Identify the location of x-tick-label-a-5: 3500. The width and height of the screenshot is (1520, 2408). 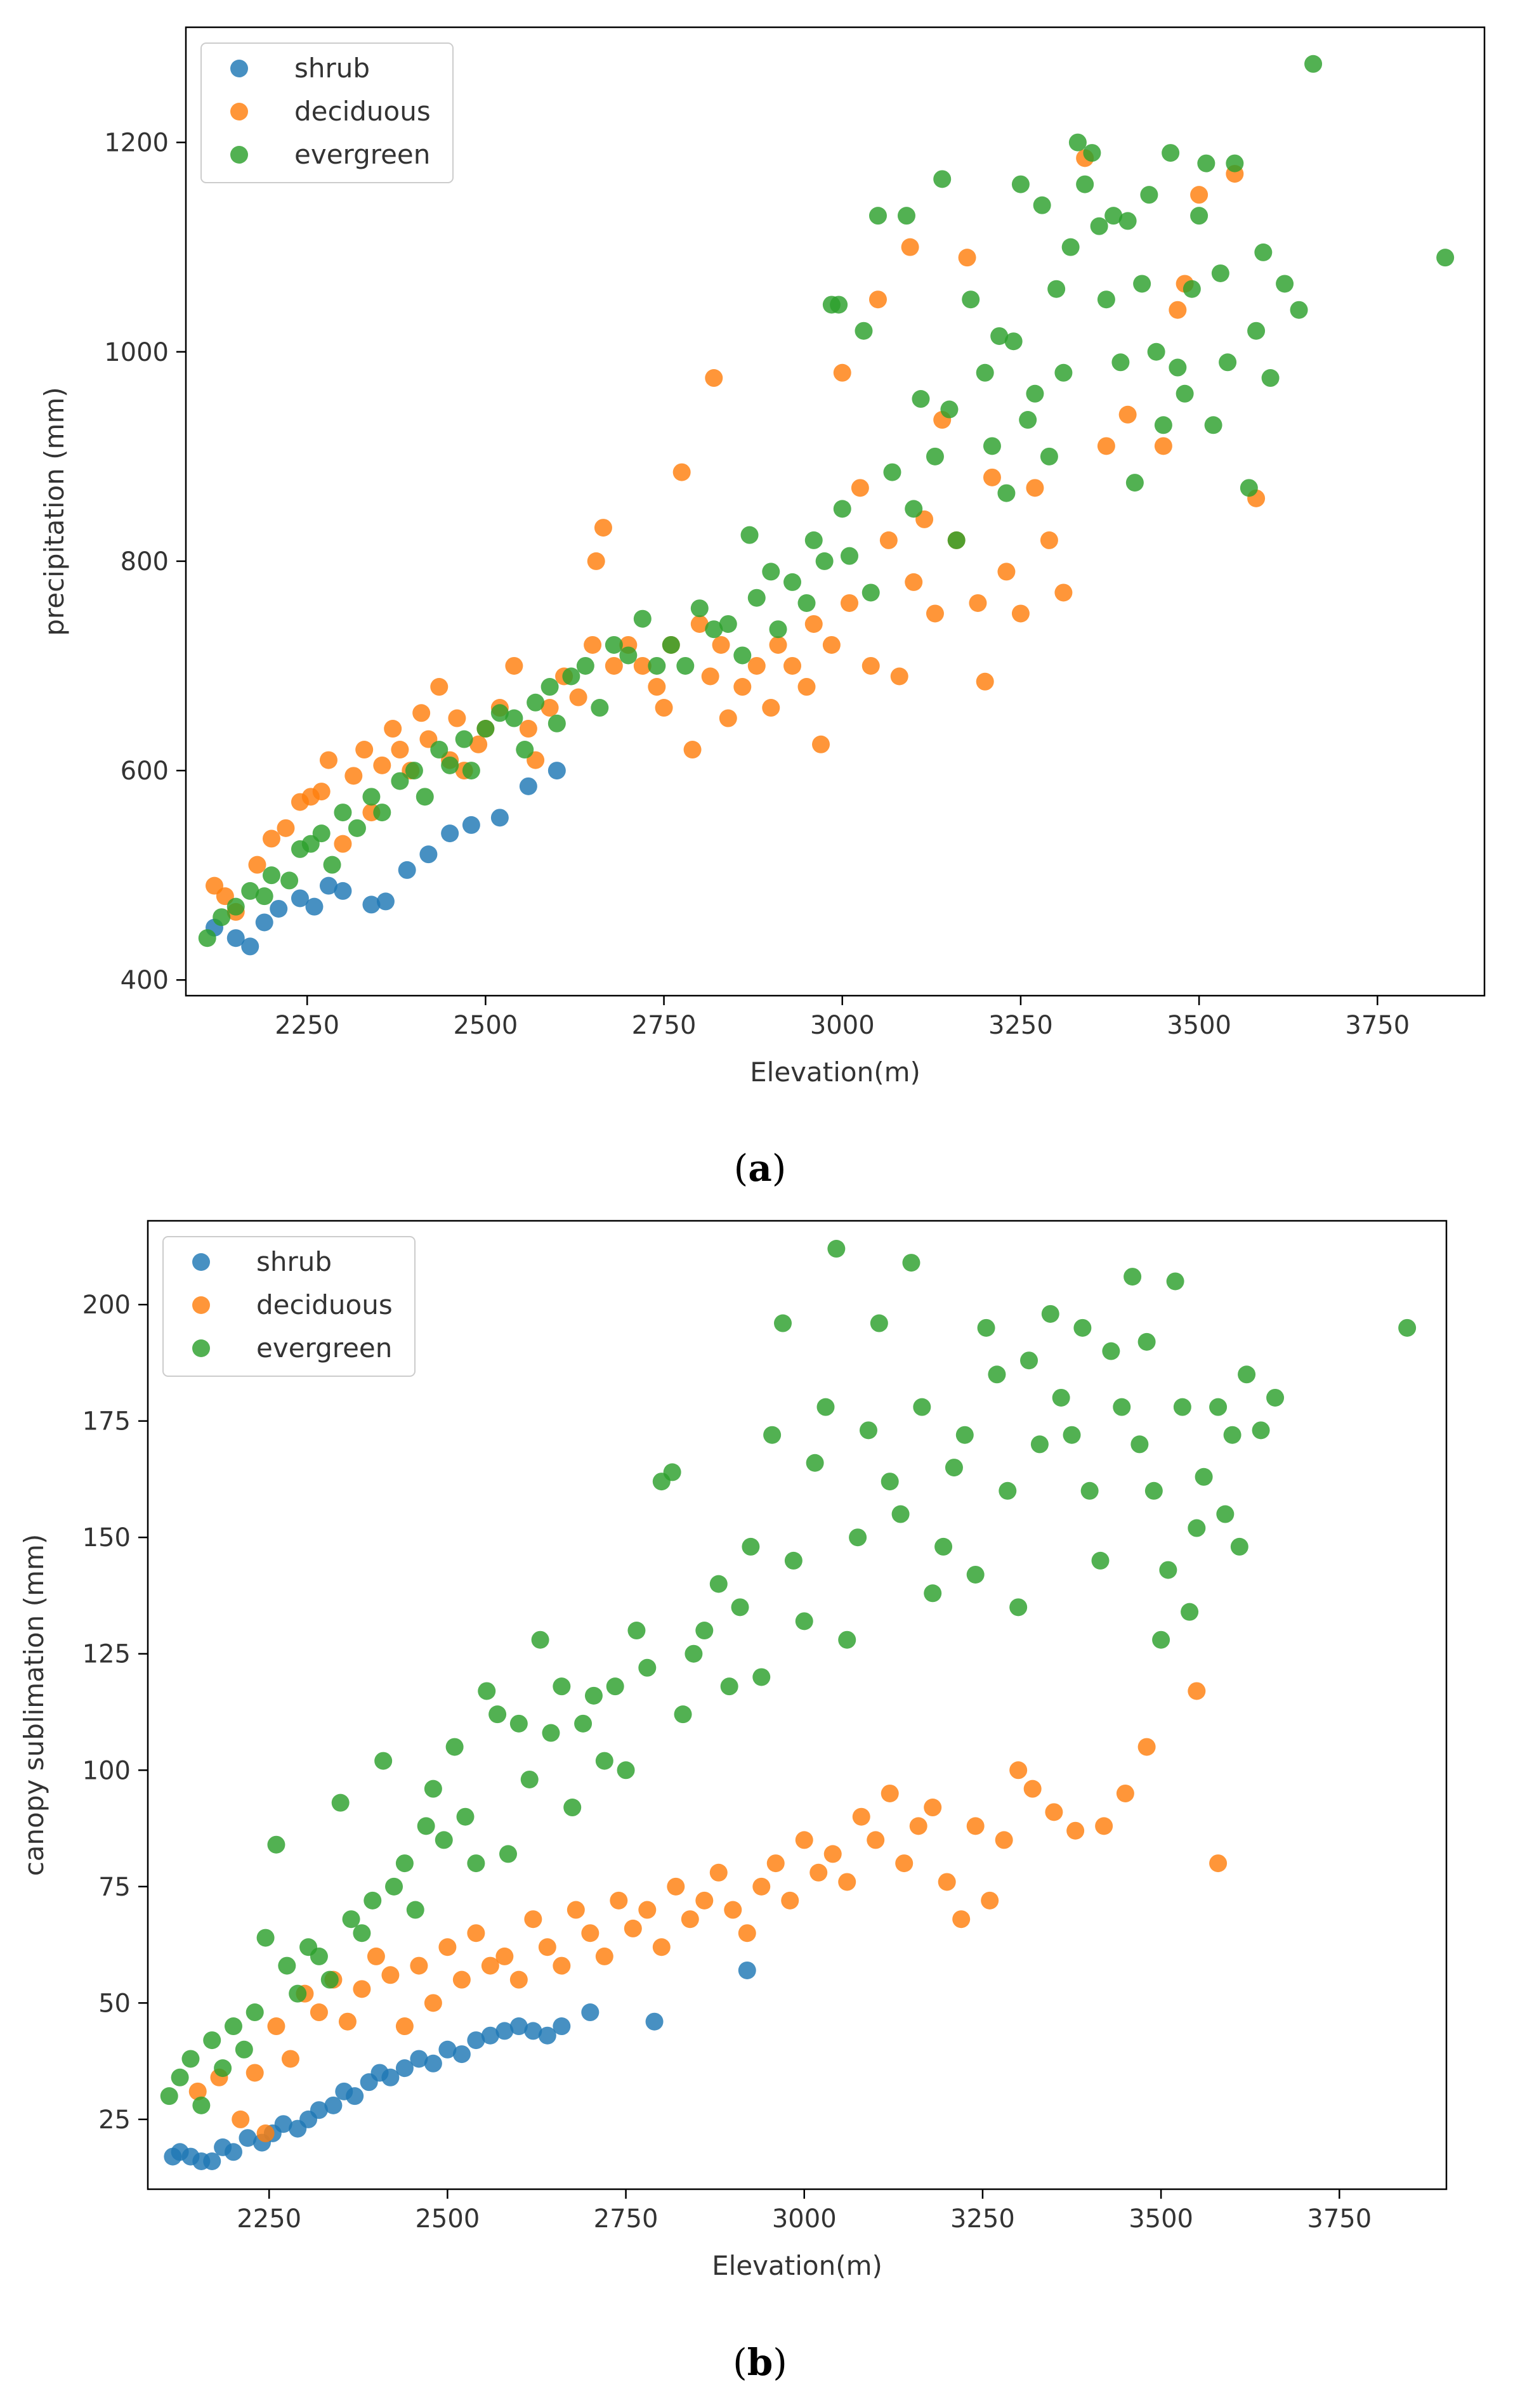
(1199, 1026).